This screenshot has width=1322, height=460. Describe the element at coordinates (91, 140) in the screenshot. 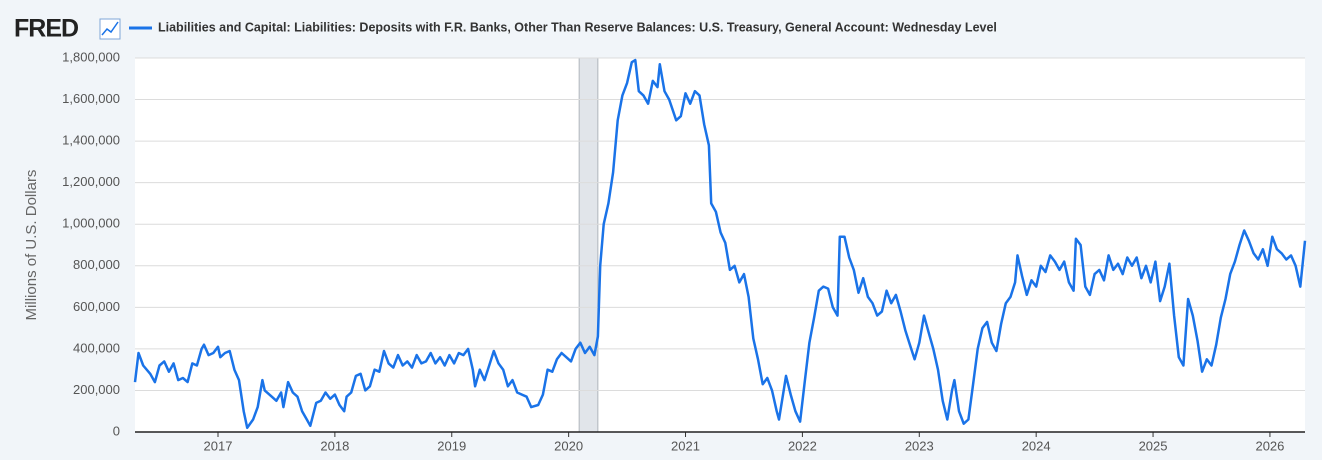

I see `y-tick-label: 1,400,000` at that location.